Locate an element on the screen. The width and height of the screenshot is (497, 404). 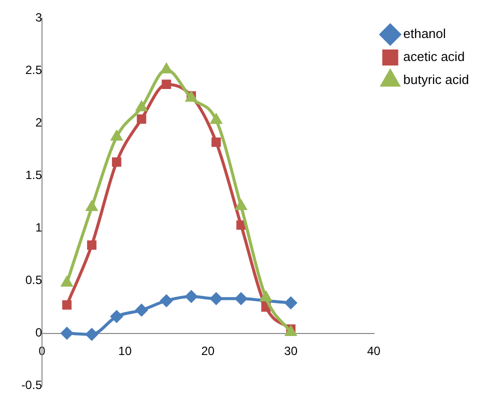
y-tick-label: 2.5 is located at coordinates (33, 70).